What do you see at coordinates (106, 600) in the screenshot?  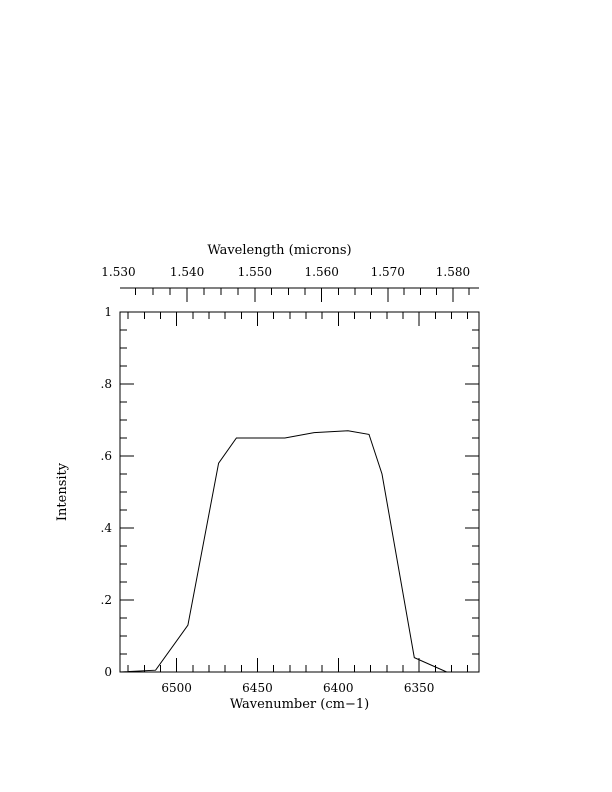 I see `y-tick-label: .2` at bounding box center [106, 600].